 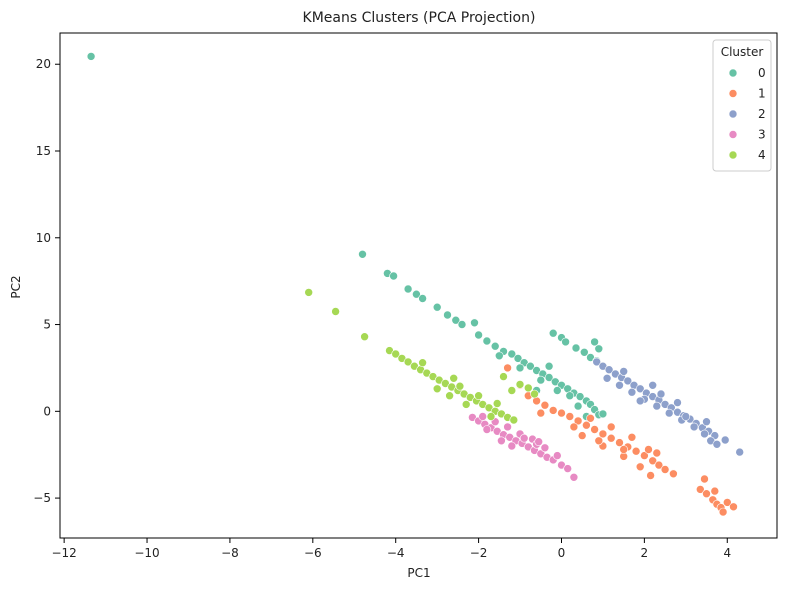 I want to click on y-axis-ticks: −5 0 5 10 15 20, so click(x=46, y=281).